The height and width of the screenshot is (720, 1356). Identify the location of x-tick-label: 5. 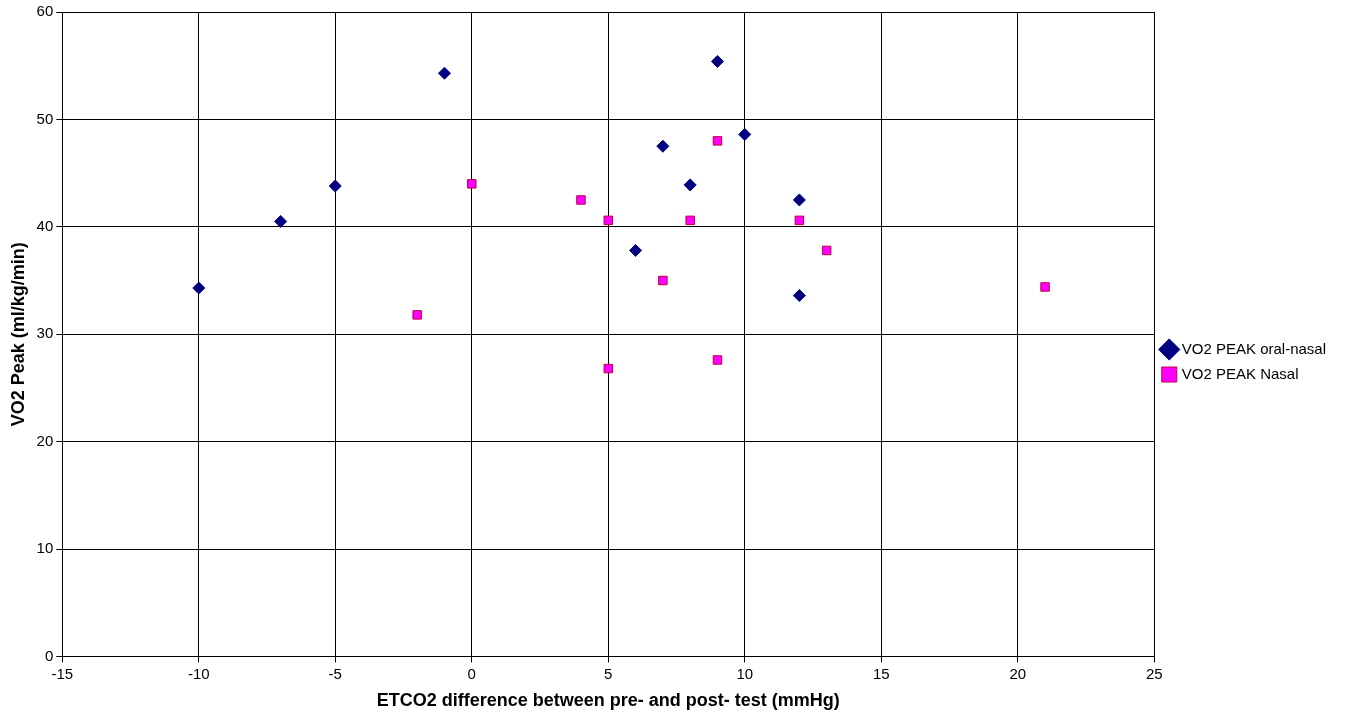
(608, 673).